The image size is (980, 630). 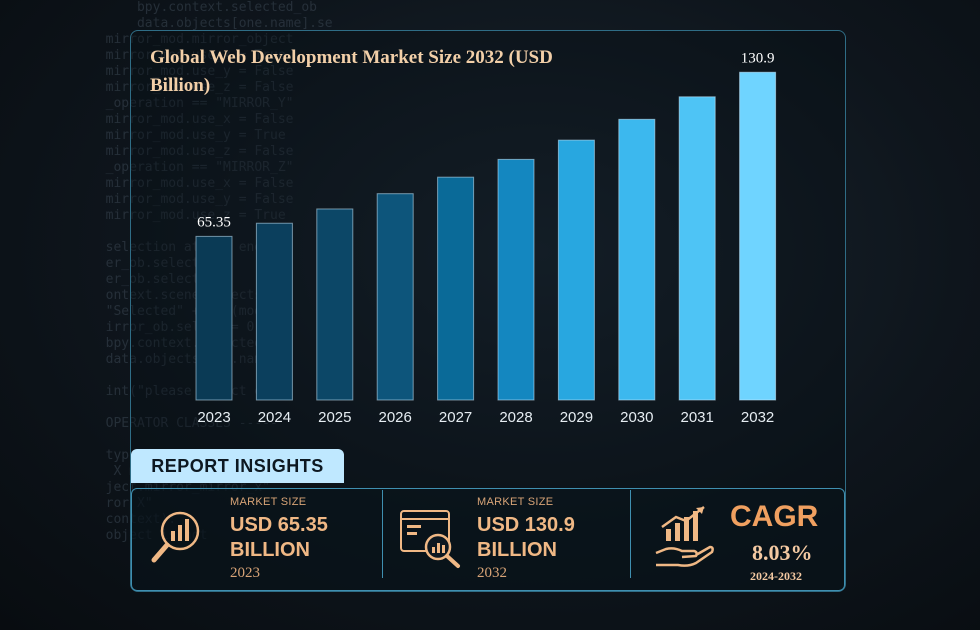 What do you see at coordinates (576, 270) in the screenshot?
I see `bar-2029` at bounding box center [576, 270].